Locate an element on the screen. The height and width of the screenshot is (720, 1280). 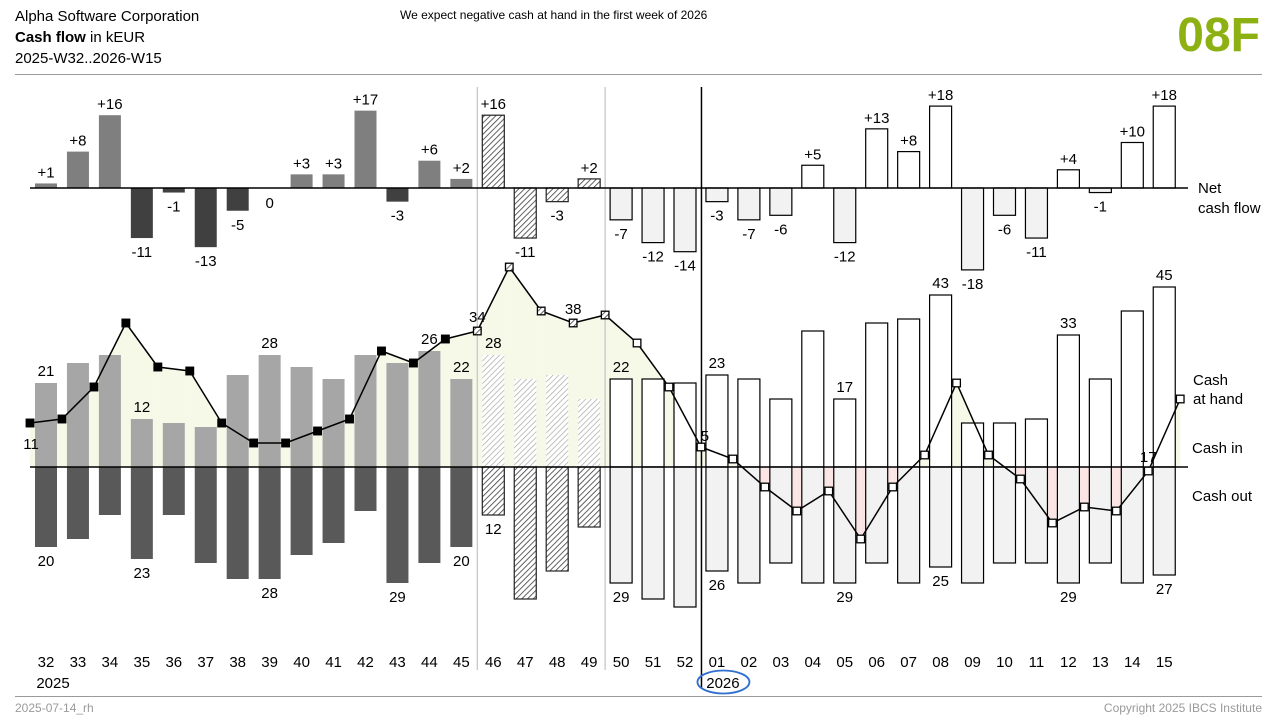
net-cash-flow-label: -12 is located at coordinates (653, 257).